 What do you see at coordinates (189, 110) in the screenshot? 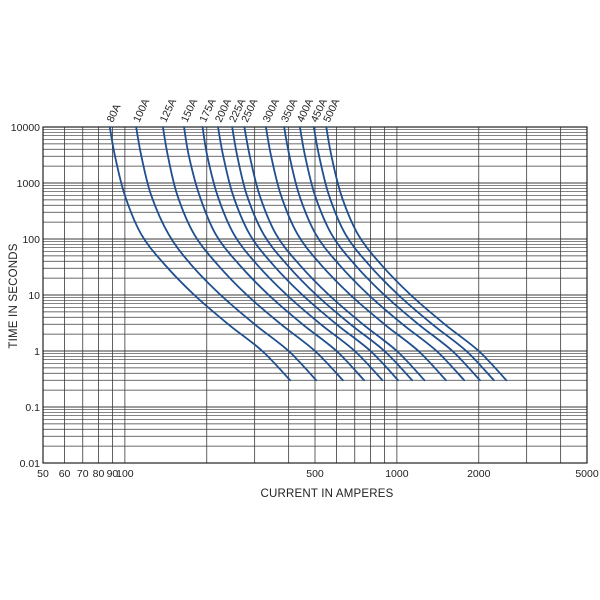
I see `curve-label-150a: 150A` at bounding box center [189, 110].